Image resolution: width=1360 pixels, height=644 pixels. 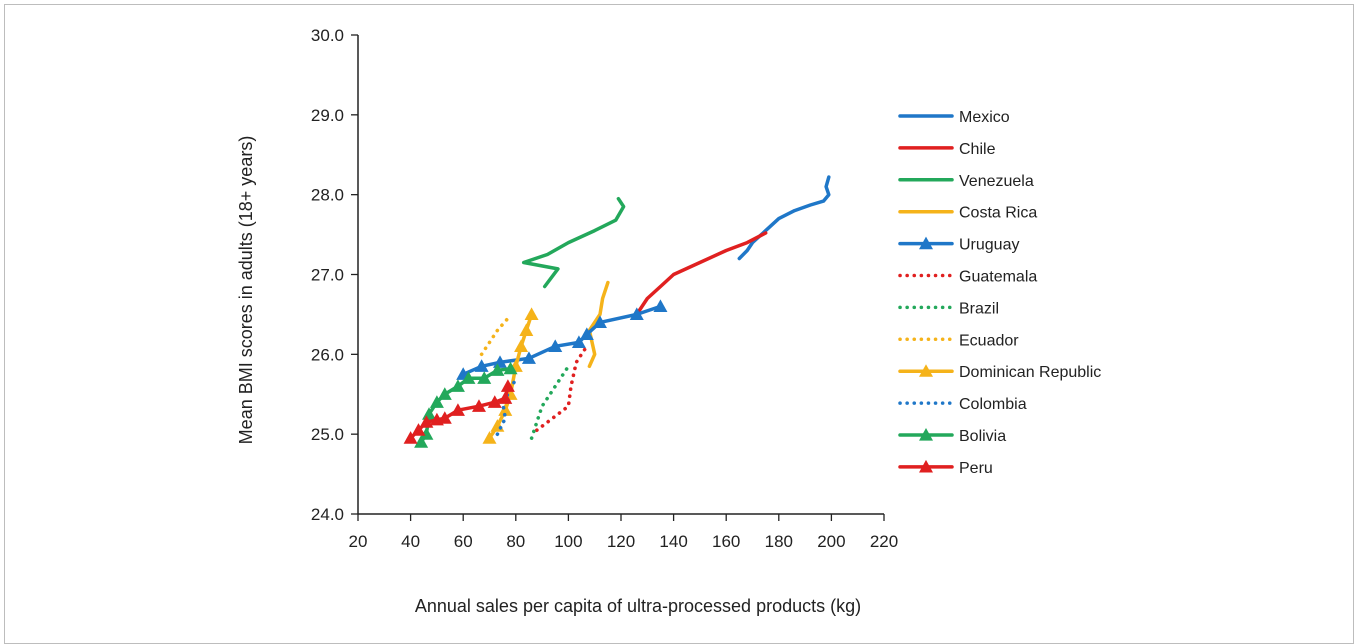 I want to click on y-tick-label: 26.0, so click(x=327, y=354).